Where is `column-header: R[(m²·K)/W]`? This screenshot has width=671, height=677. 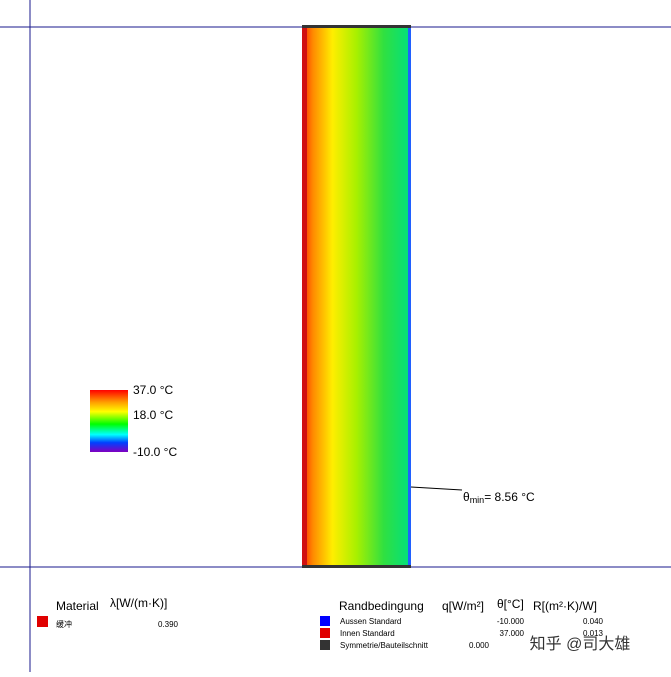
column-header: R[(m²·K)/W] is located at coordinates (565, 606).